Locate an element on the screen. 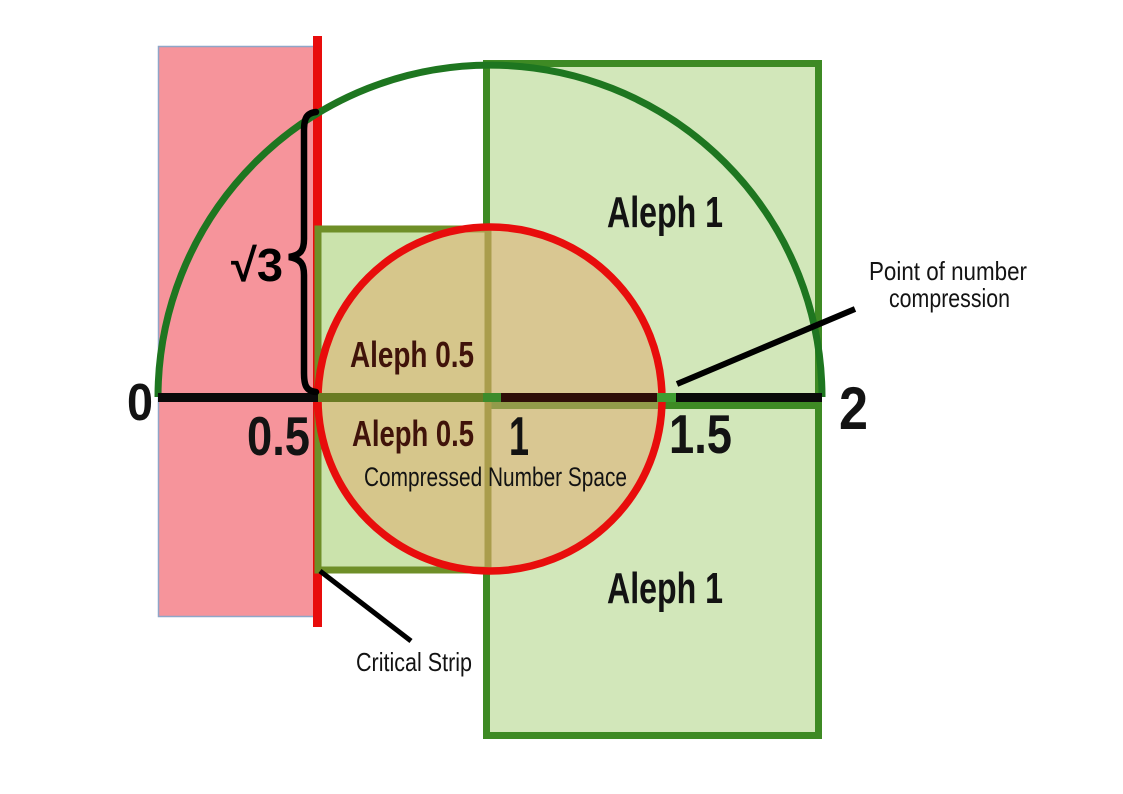  critical-strip-rect is located at coordinates (237, 331).